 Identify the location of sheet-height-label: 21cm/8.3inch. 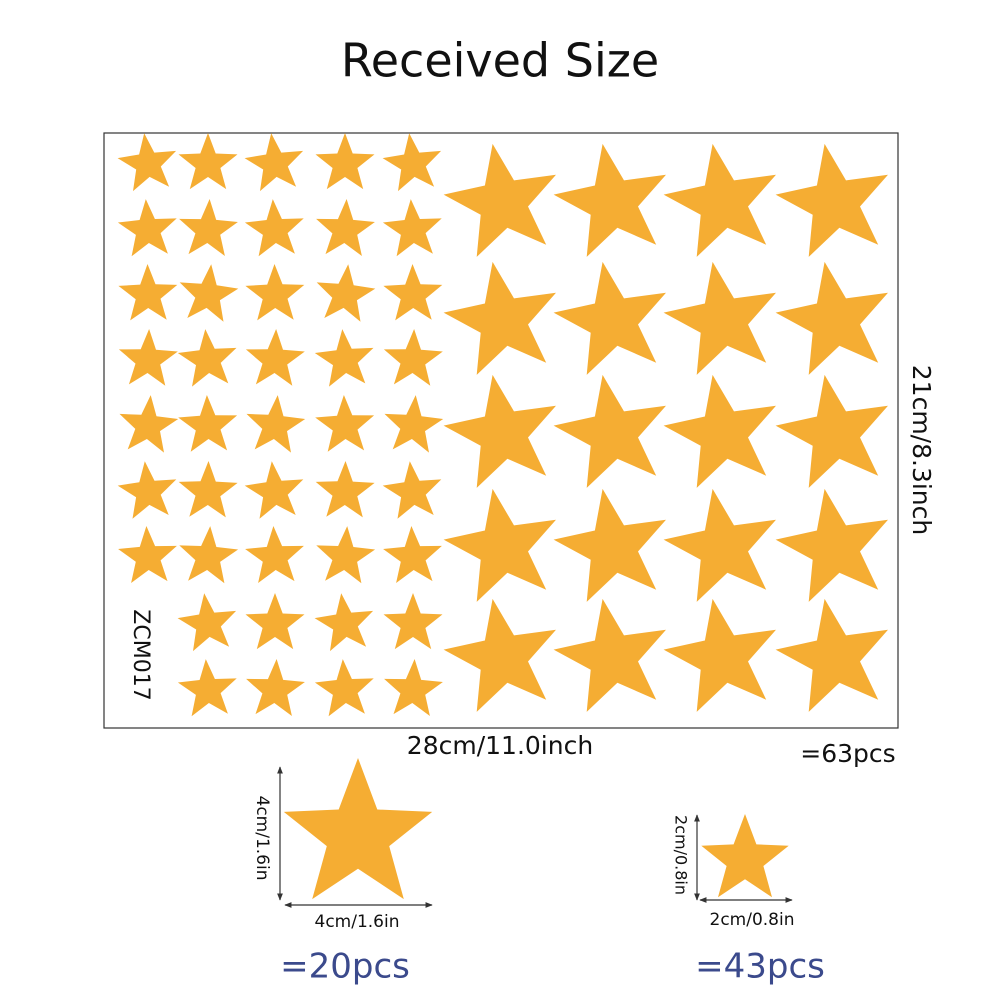
(921, 450).